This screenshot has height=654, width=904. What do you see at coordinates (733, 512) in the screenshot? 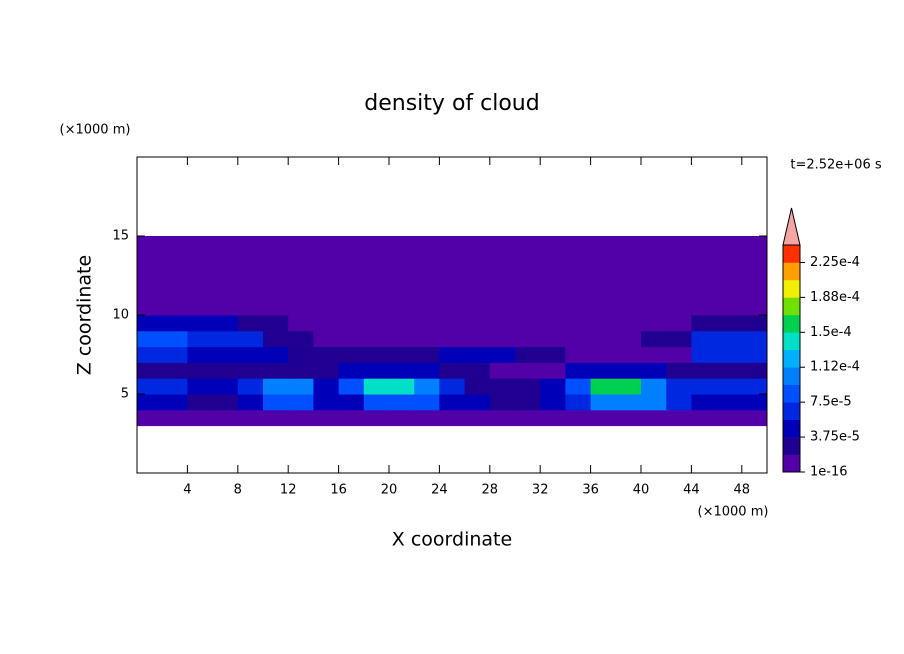
I see `x-unit: (×1000 m)` at bounding box center [733, 512].